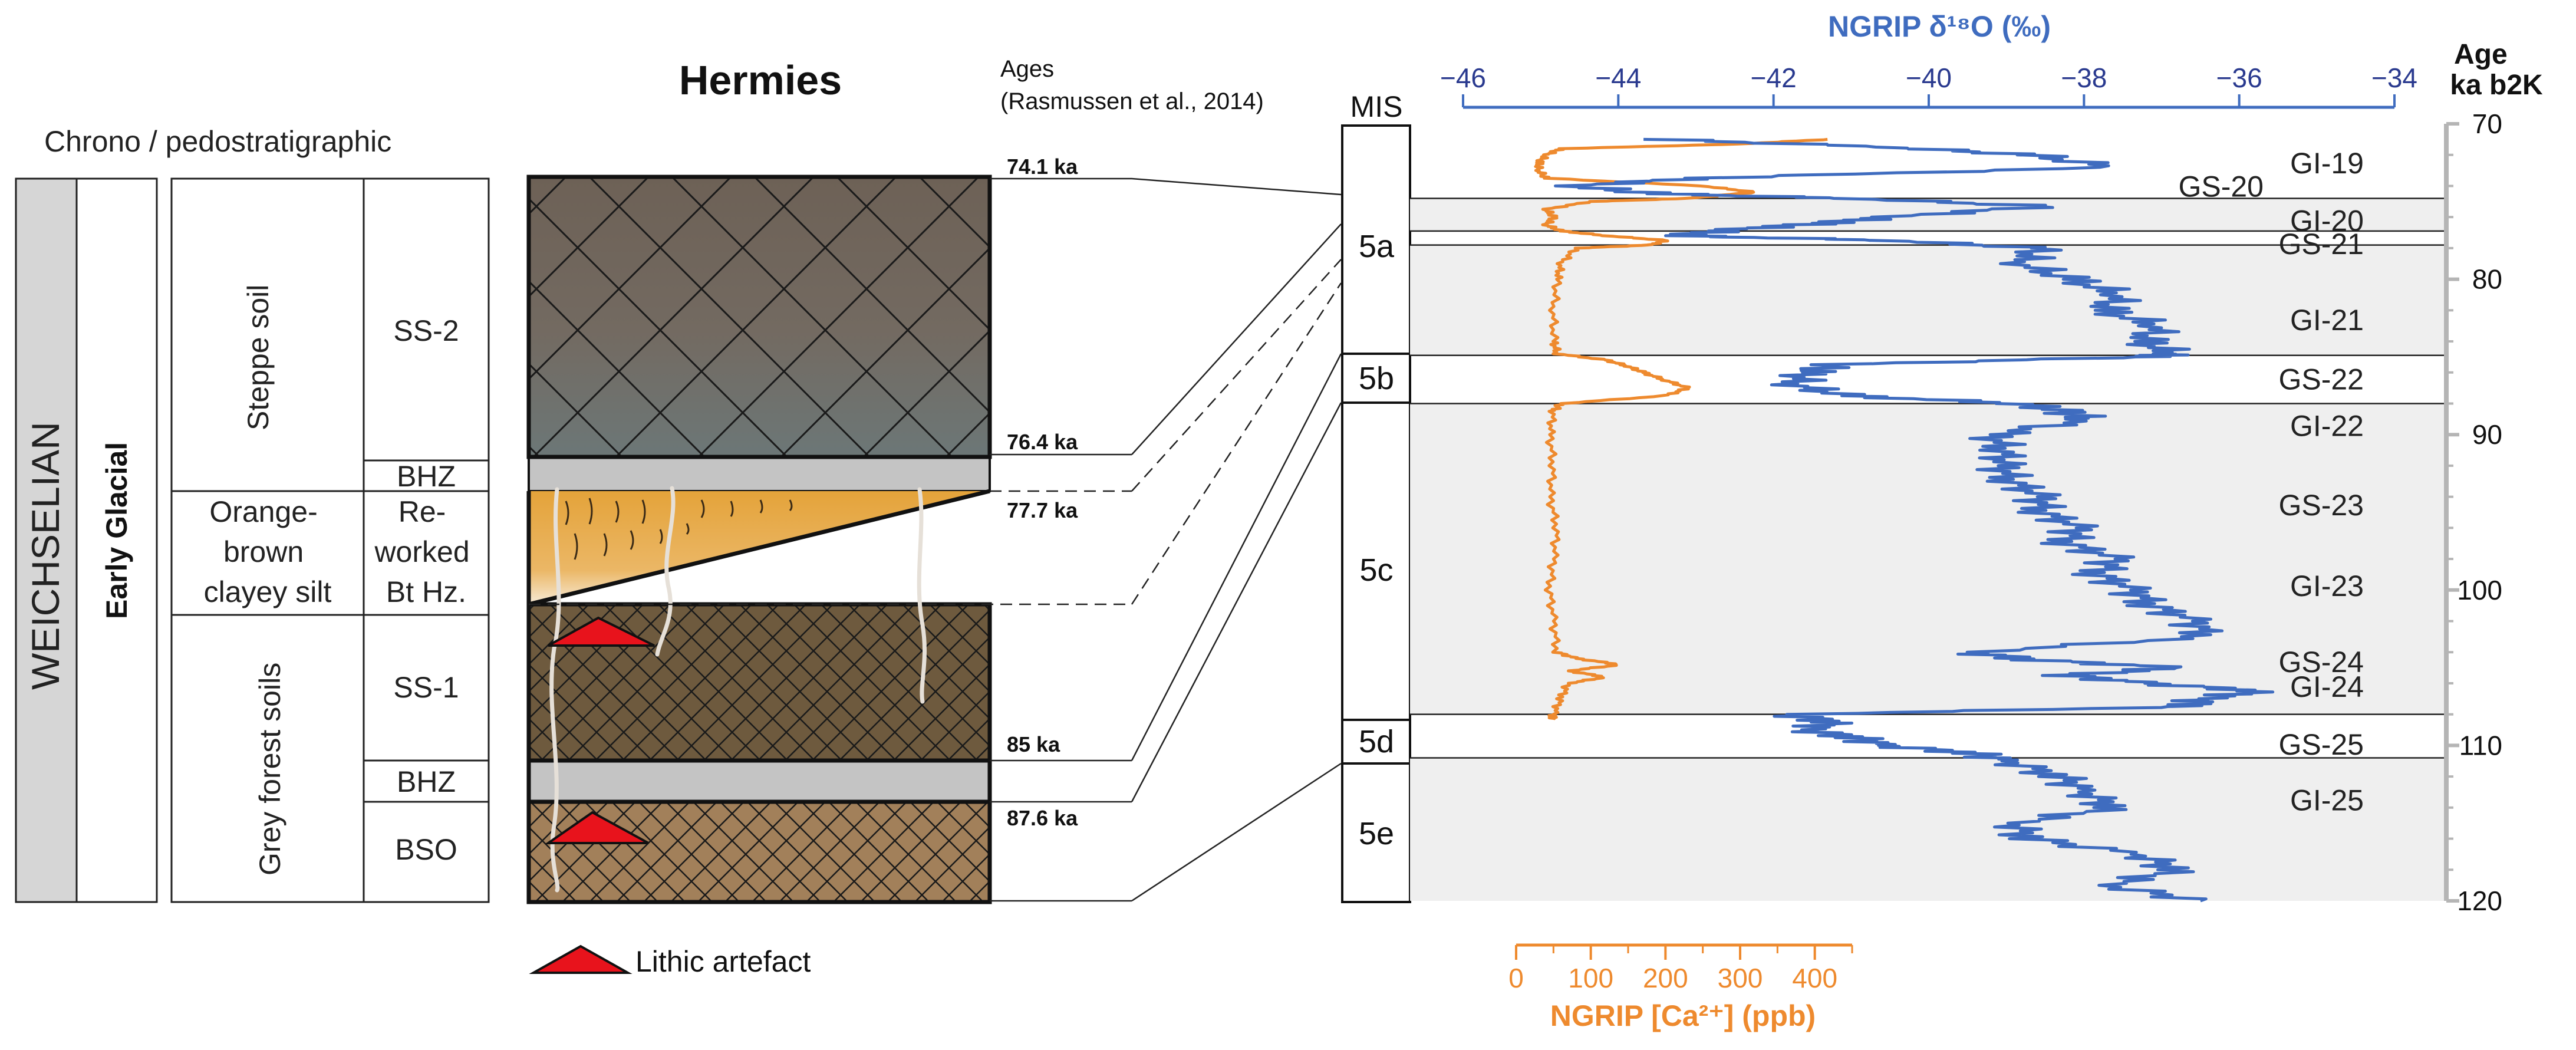 The height and width of the screenshot is (1050, 2576). I want to click on age-tick-label: 90, so click(2487, 435).